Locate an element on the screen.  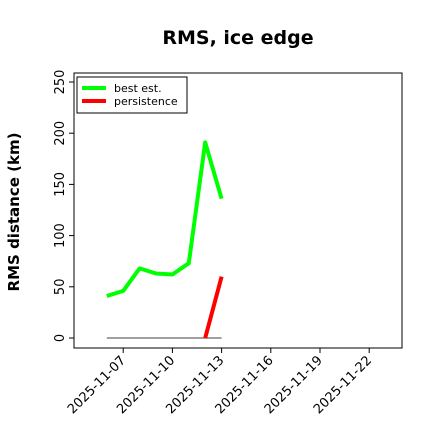
legend-label: best est. is located at coordinates (138, 88).